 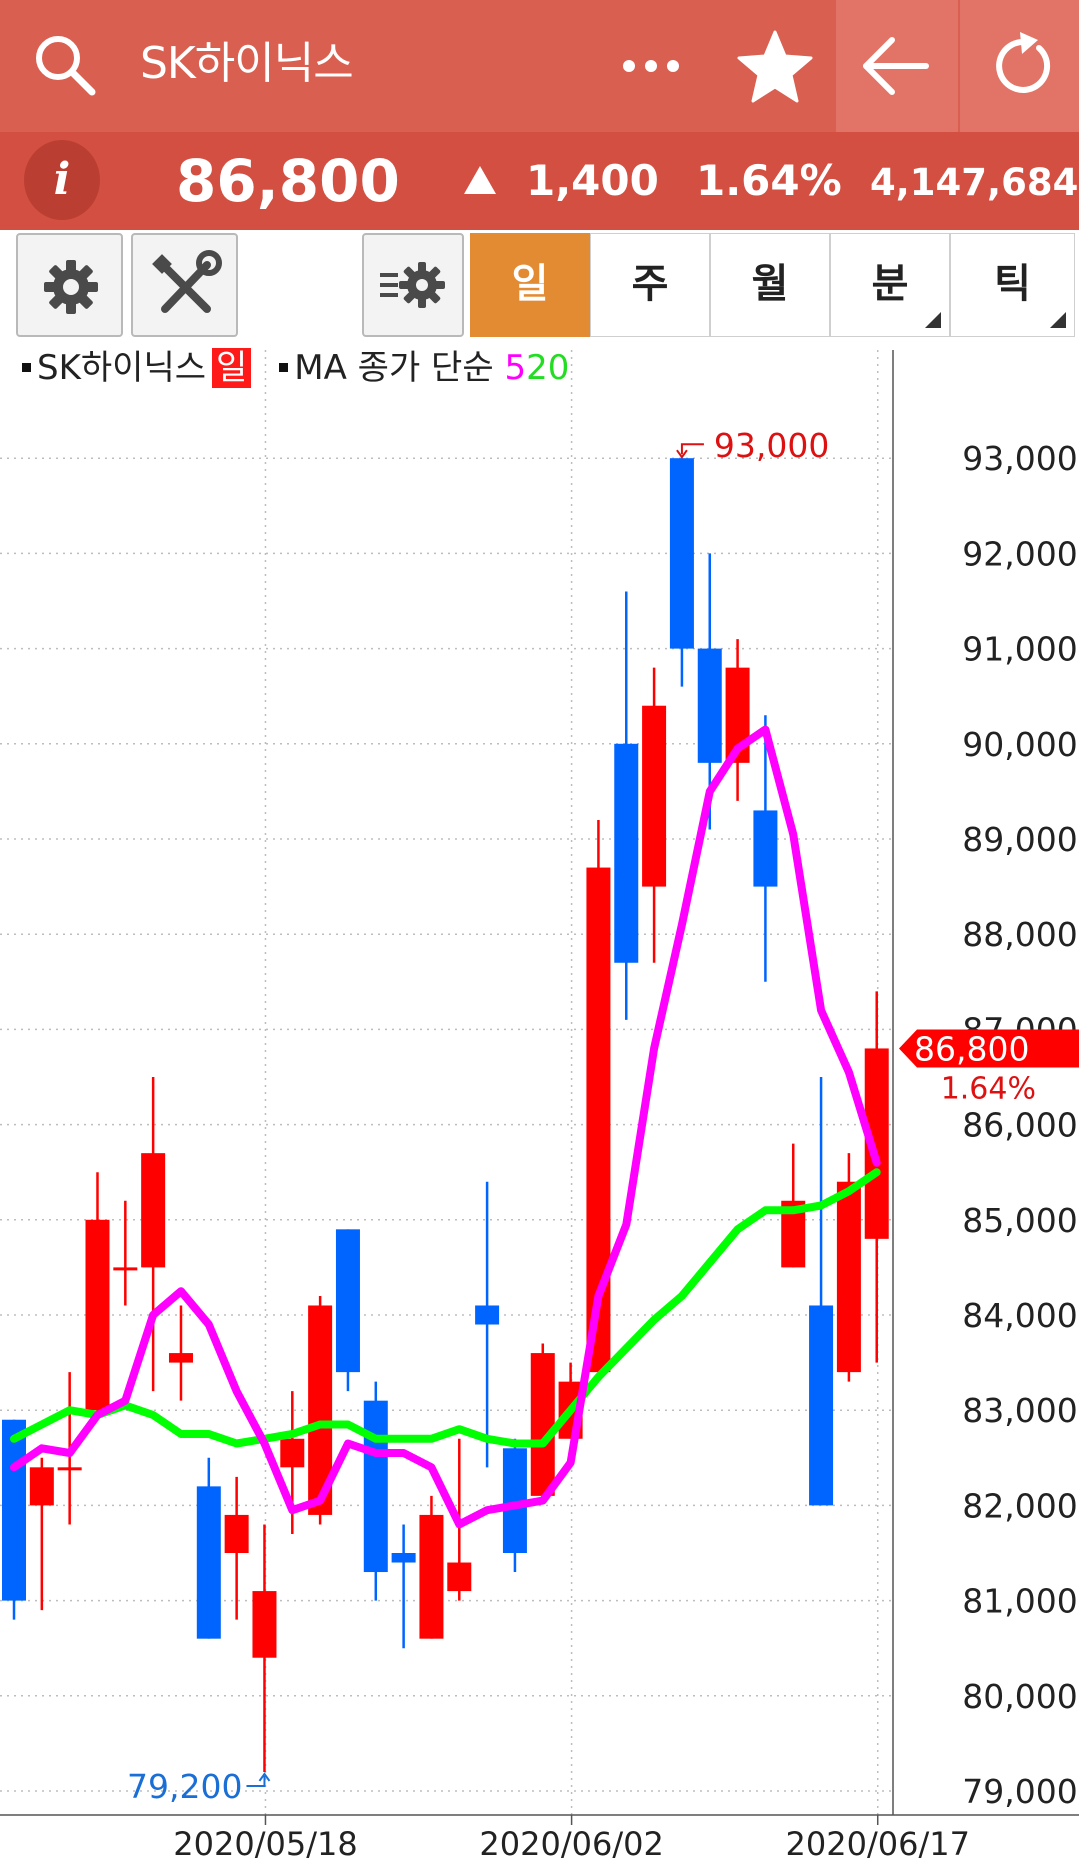 I want to click on high-marker-label: 93,000, so click(x=771, y=445).